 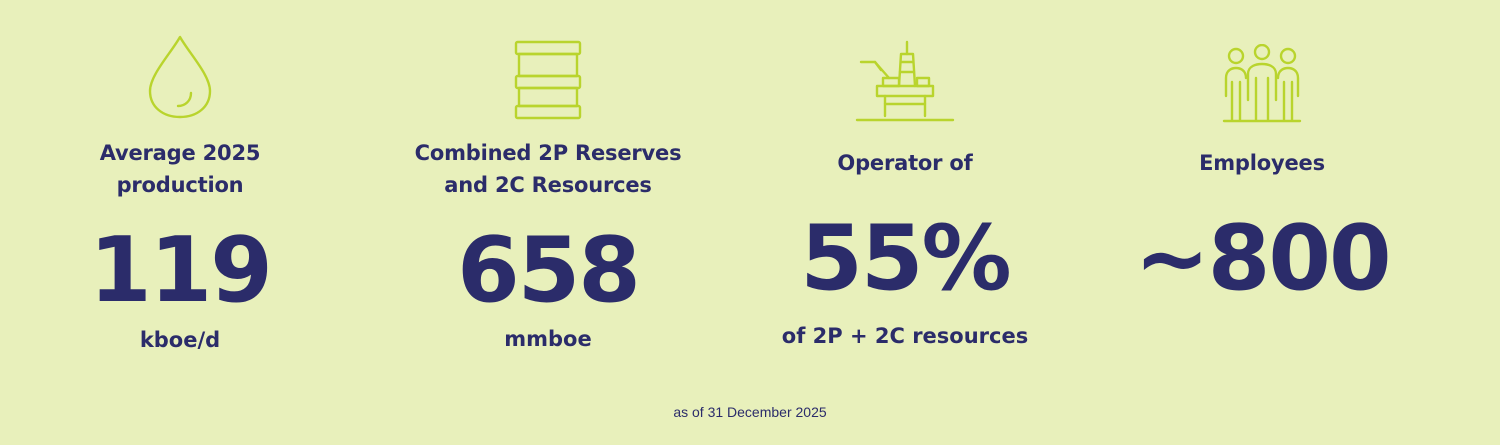 I want to click on stat-label: Operator of, so click(x=905, y=163).